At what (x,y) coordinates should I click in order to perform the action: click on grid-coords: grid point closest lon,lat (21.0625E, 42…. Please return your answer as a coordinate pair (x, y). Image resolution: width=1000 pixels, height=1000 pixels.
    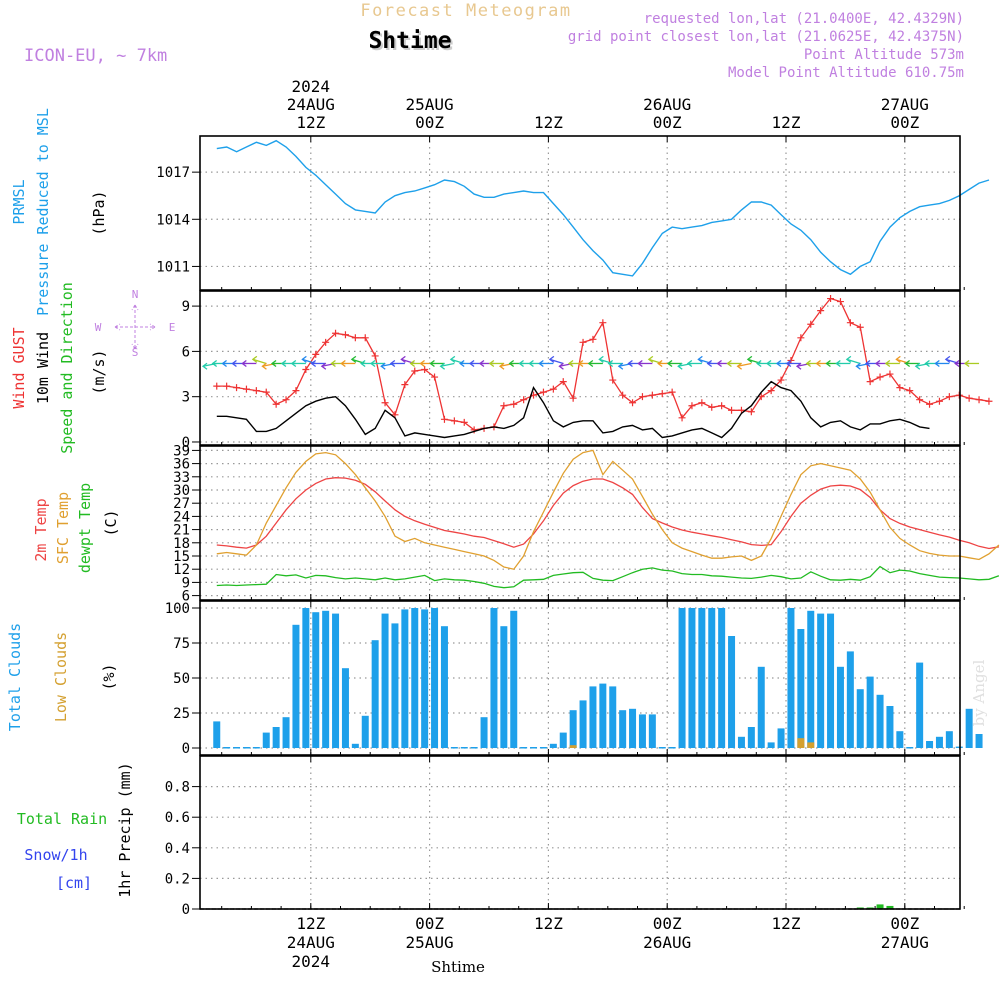
    Looking at the image, I should click on (766, 37).